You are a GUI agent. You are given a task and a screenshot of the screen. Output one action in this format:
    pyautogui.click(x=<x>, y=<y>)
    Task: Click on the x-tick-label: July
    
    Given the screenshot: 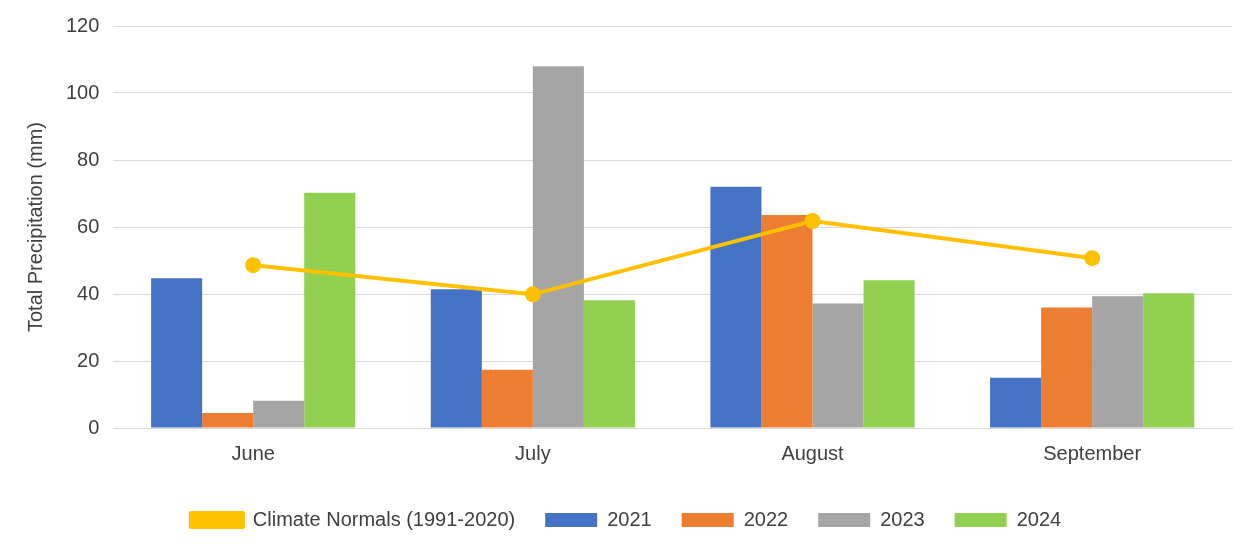 What is the action you would take?
    pyautogui.click(x=533, y=452)
    